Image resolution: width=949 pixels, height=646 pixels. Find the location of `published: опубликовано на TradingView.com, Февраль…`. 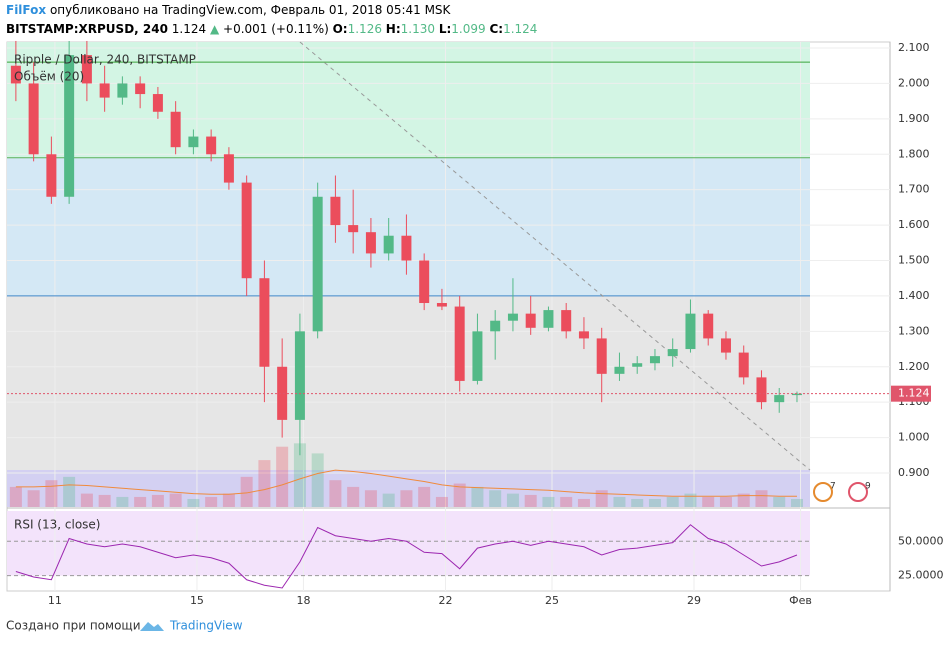

published: опубликовано на TradingView.com, Февраль… is located at coordinates (250, 10).